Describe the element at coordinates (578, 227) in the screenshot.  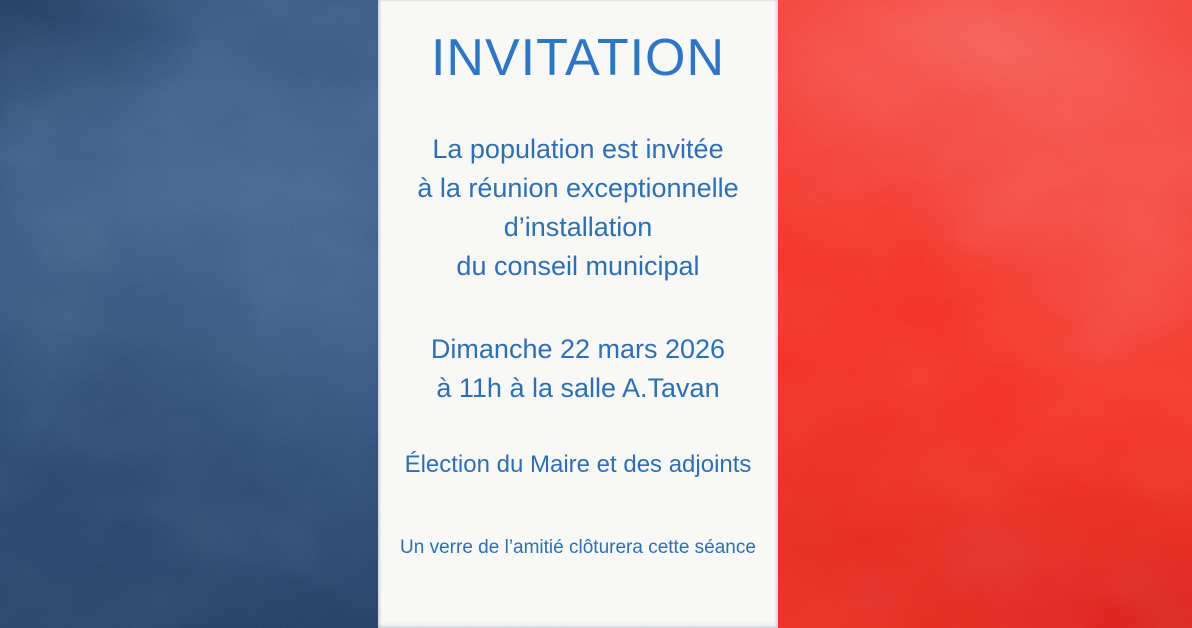
I see `intro-line: d’installation` at that location.